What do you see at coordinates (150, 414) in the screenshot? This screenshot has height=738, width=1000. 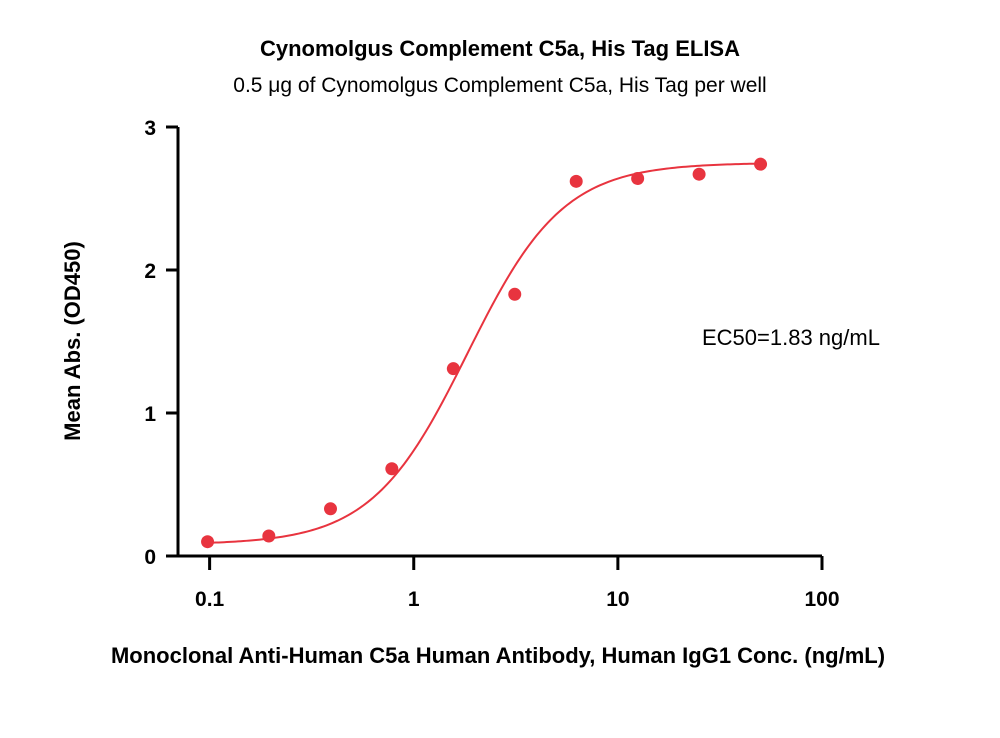 I see `y-tick-label: 1` at bounding box center [150, 414].